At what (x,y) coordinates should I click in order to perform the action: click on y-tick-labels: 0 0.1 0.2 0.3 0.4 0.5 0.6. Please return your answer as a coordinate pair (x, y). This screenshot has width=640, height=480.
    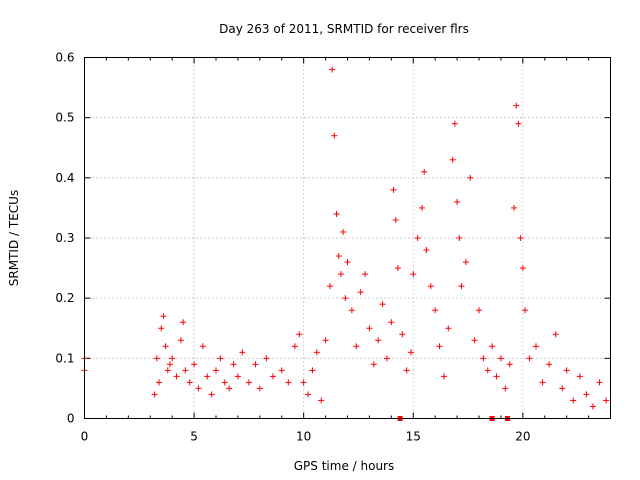
    Looking at the image, I should click on (64, 238).